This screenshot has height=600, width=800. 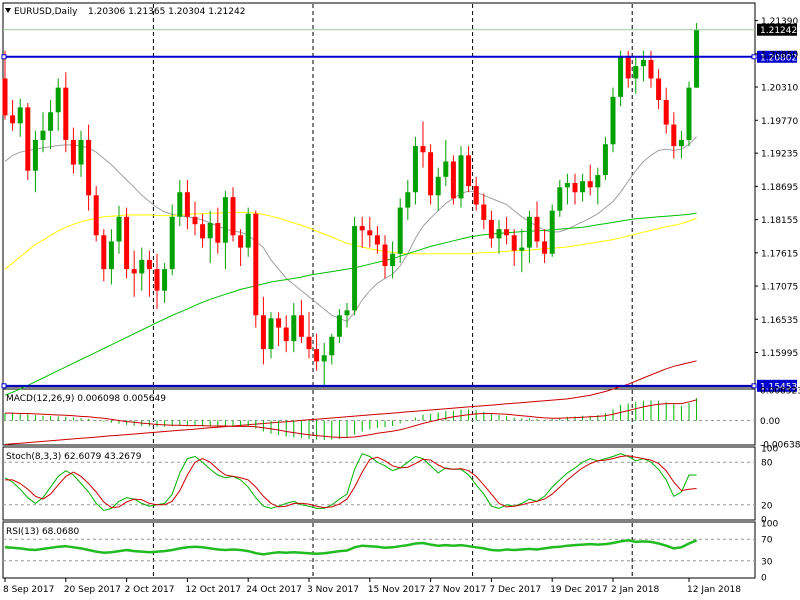 I want to click on symbol-label: EURUSD,Daily, so click(x=46, y=12).